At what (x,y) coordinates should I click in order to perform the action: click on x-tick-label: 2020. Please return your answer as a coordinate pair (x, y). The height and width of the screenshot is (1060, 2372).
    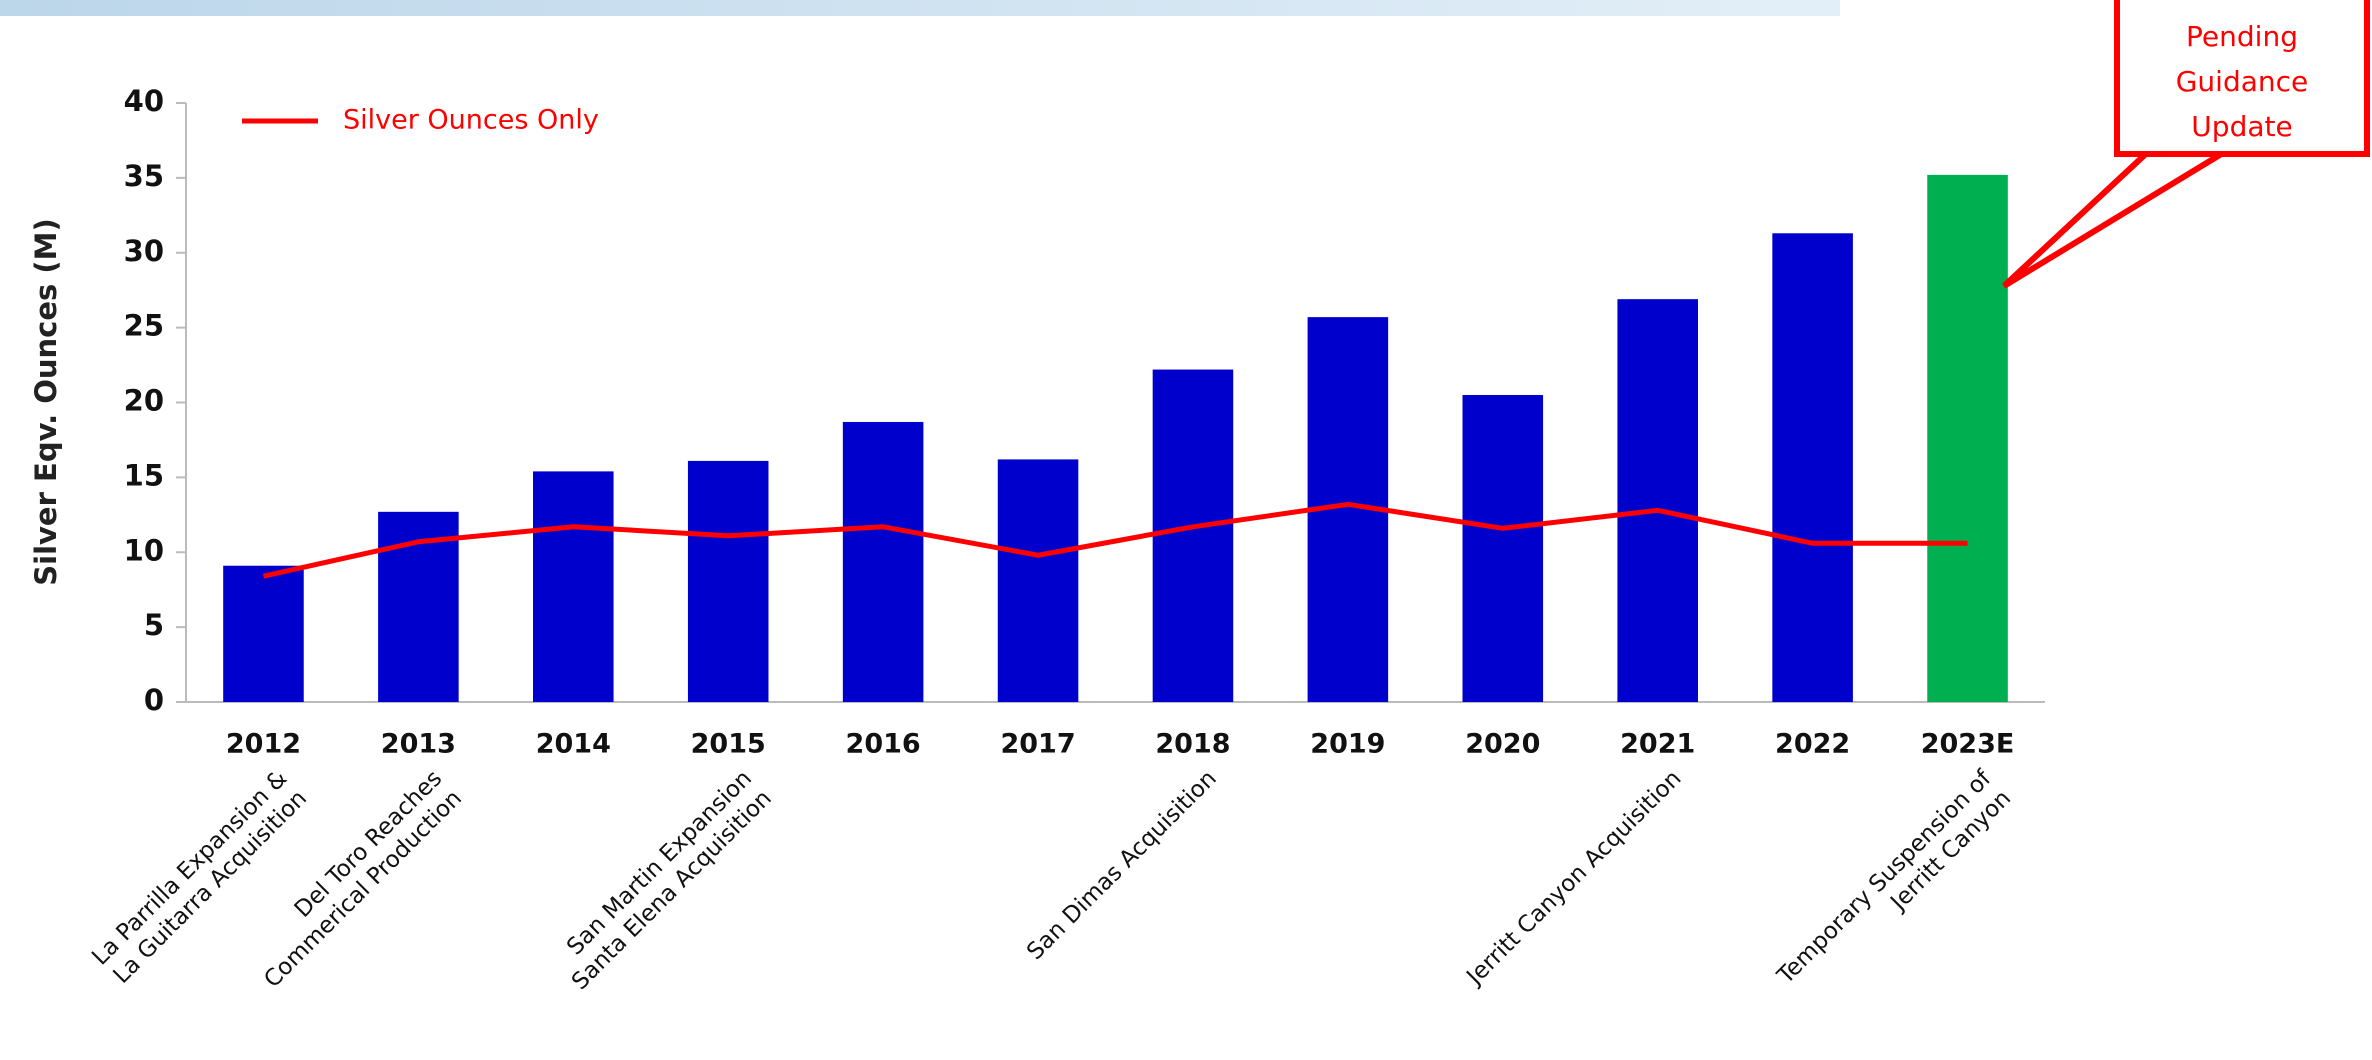
    Looking at the image, I should click on (1502, 744).